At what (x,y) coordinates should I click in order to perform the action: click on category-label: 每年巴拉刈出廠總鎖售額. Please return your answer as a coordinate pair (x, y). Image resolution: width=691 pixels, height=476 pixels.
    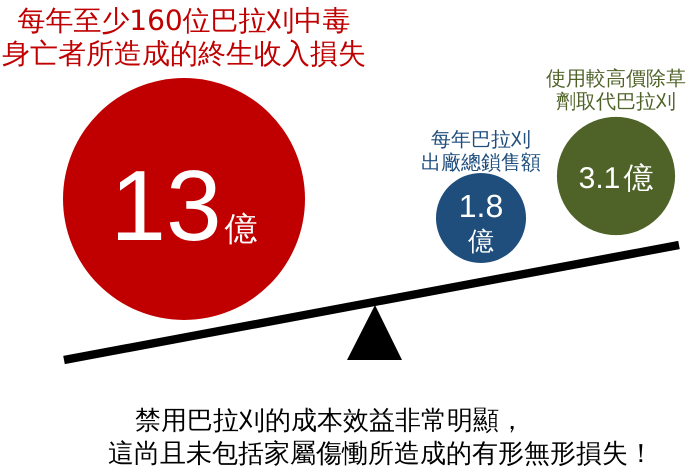
    Looking at the image, I should click on (481, 150).